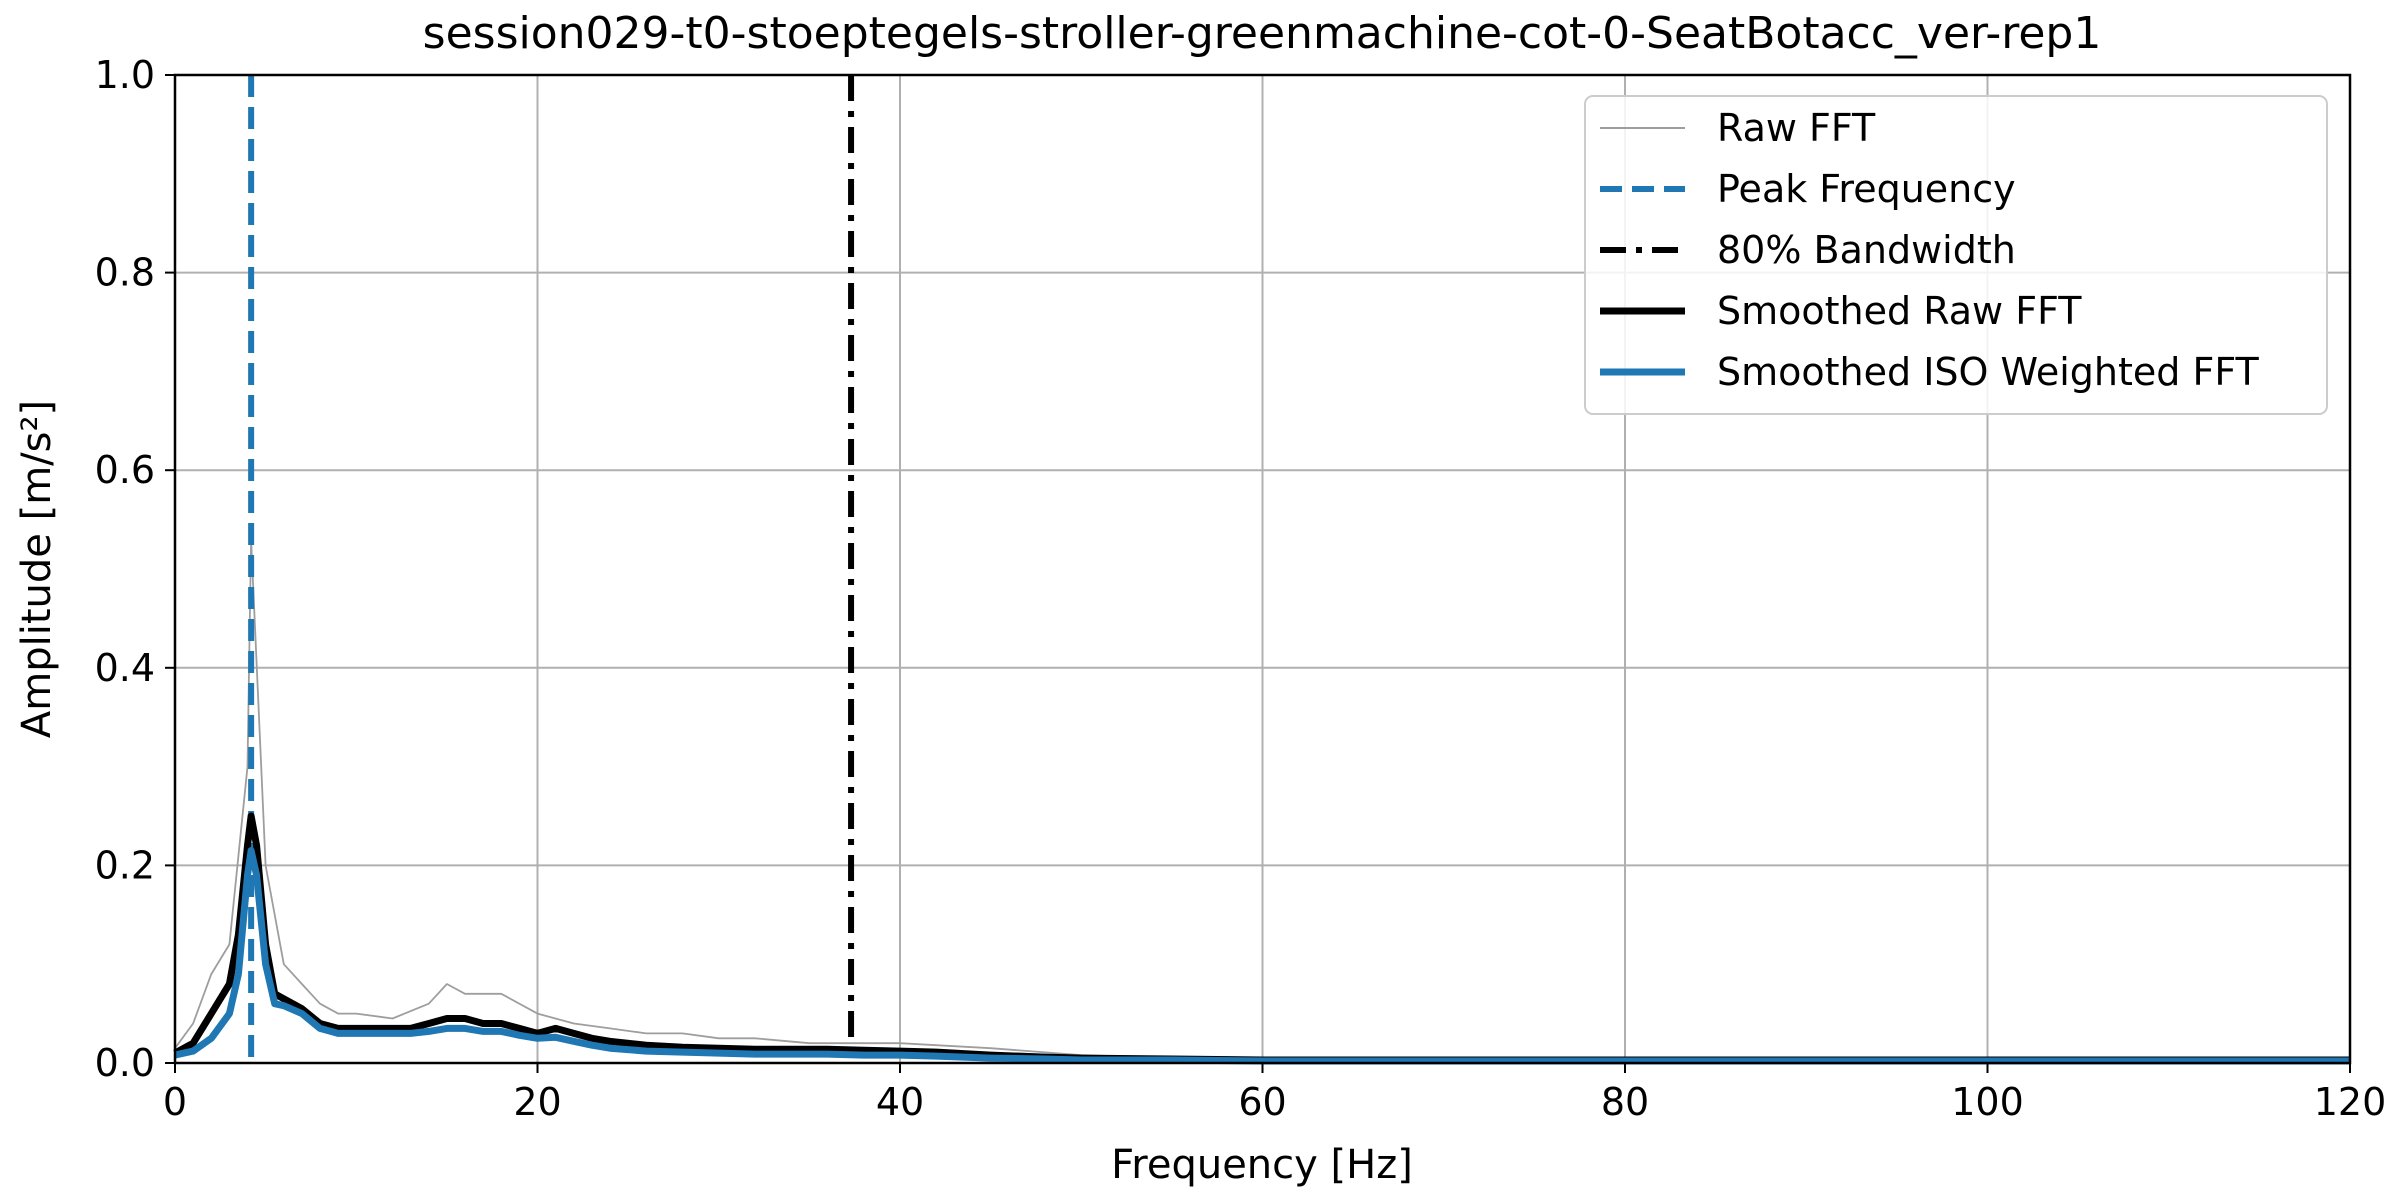 The image size is (2400, 1200). Describe the element at coordinates (1988, 372) in the screenshot. I see `legend-smoothed-iso-fft-label: Smoothed ISO Weighted FFT` at that location.